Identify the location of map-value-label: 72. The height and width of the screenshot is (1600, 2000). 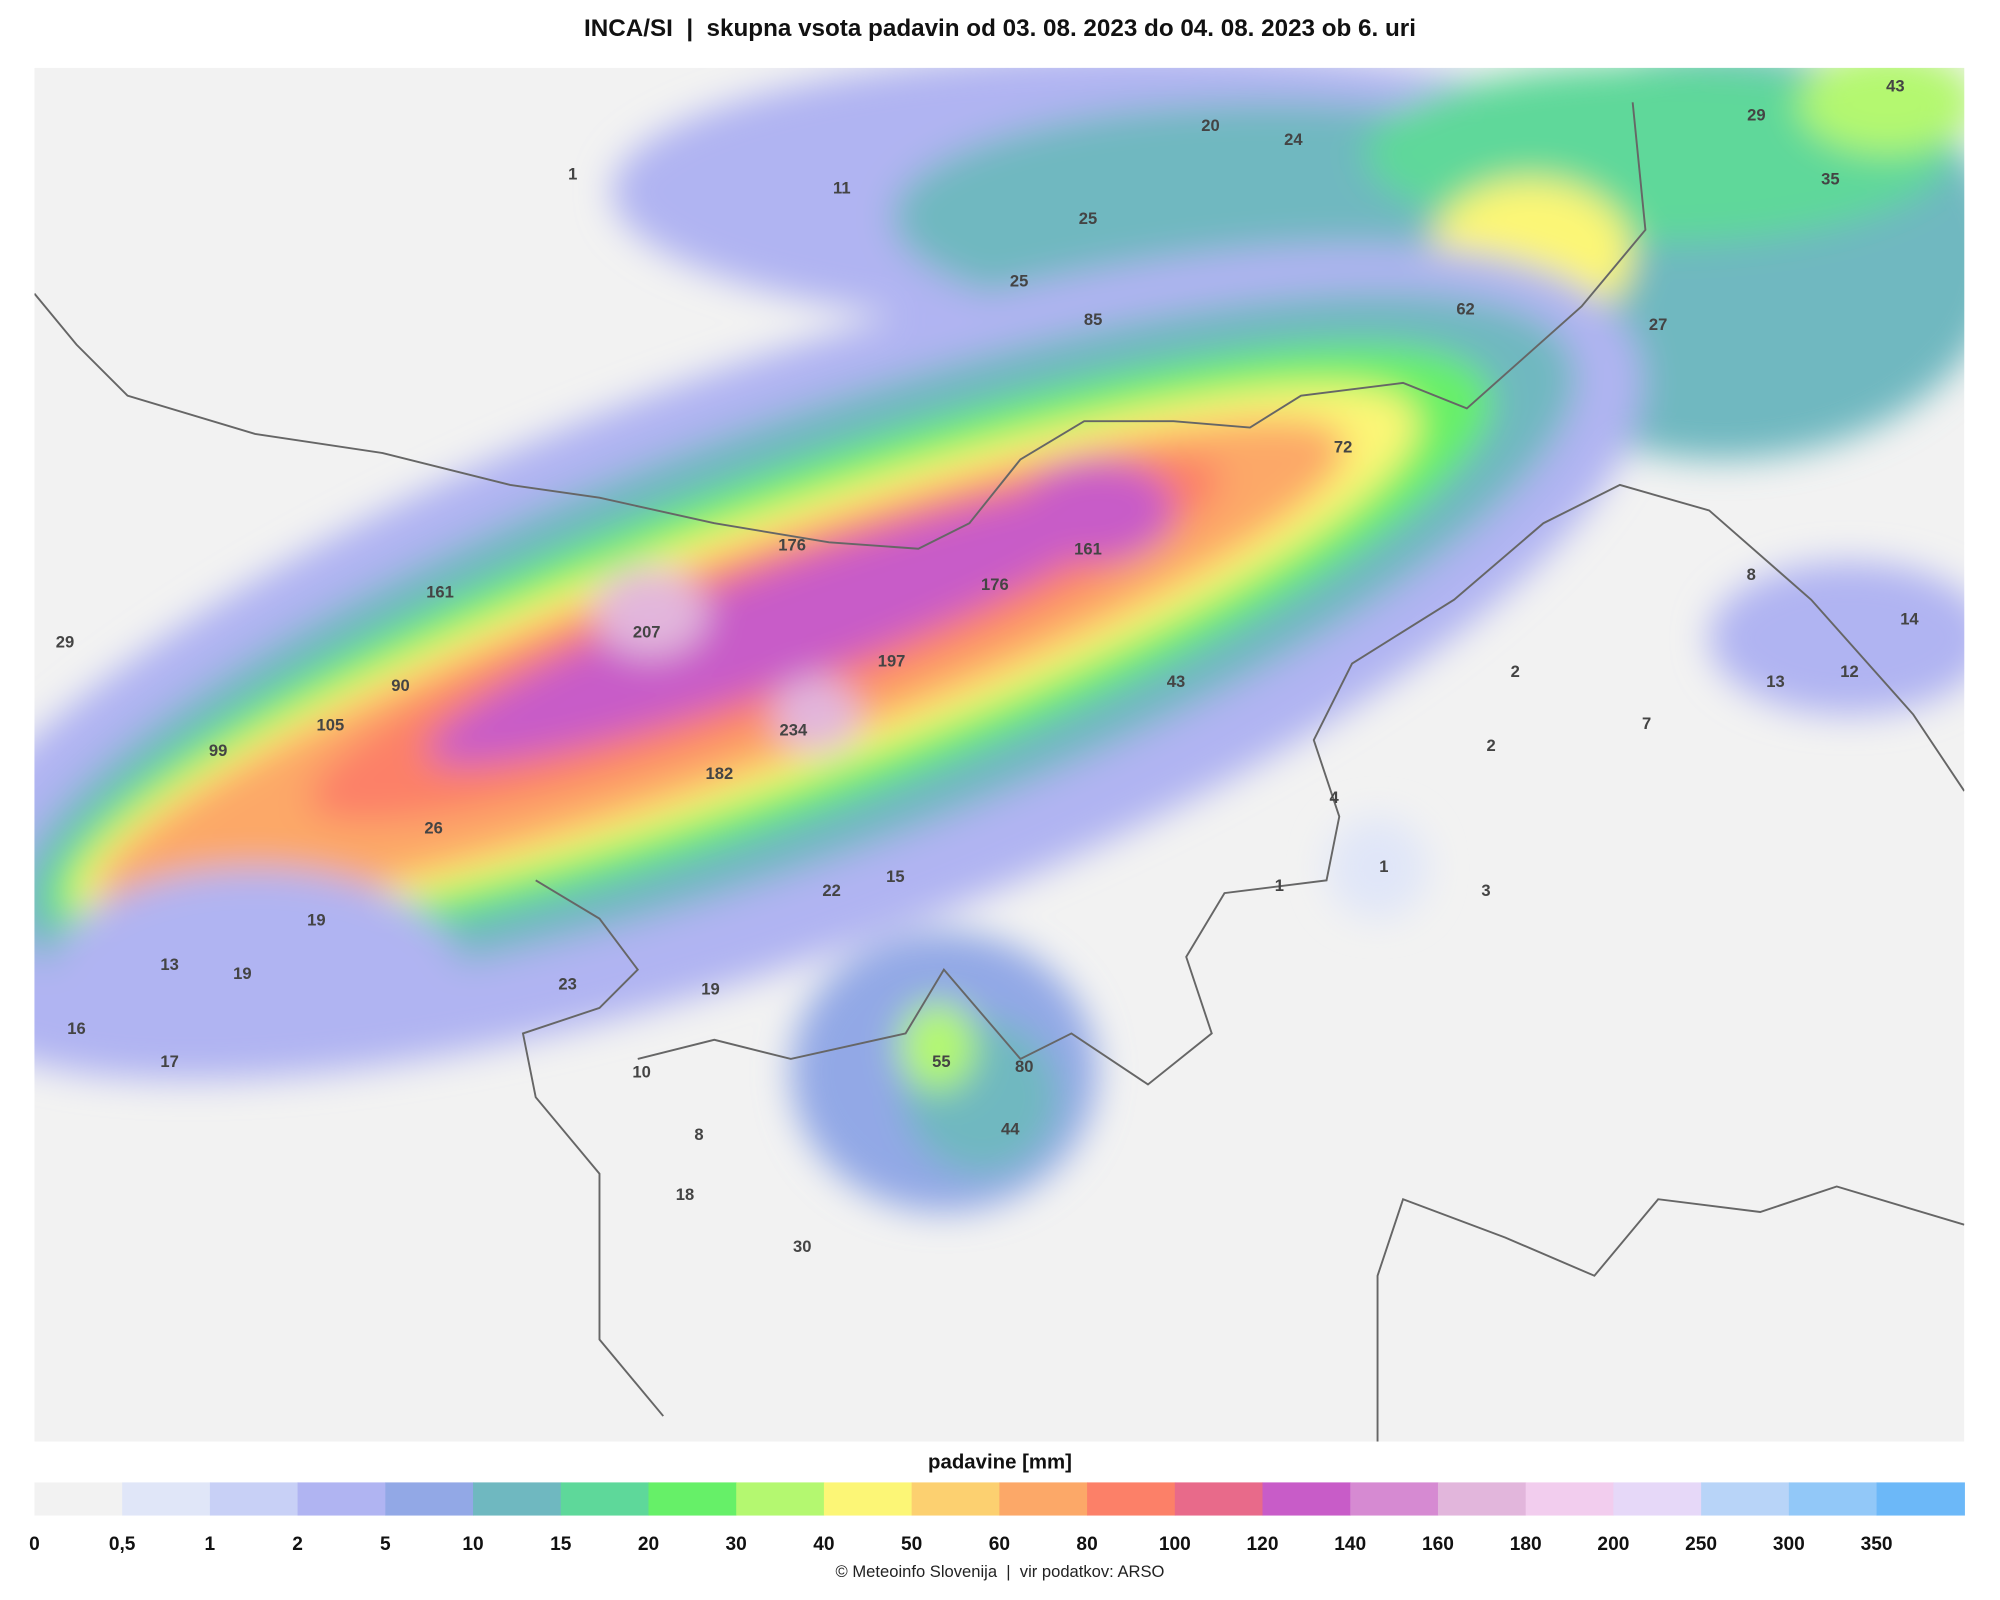
(1343, 446).